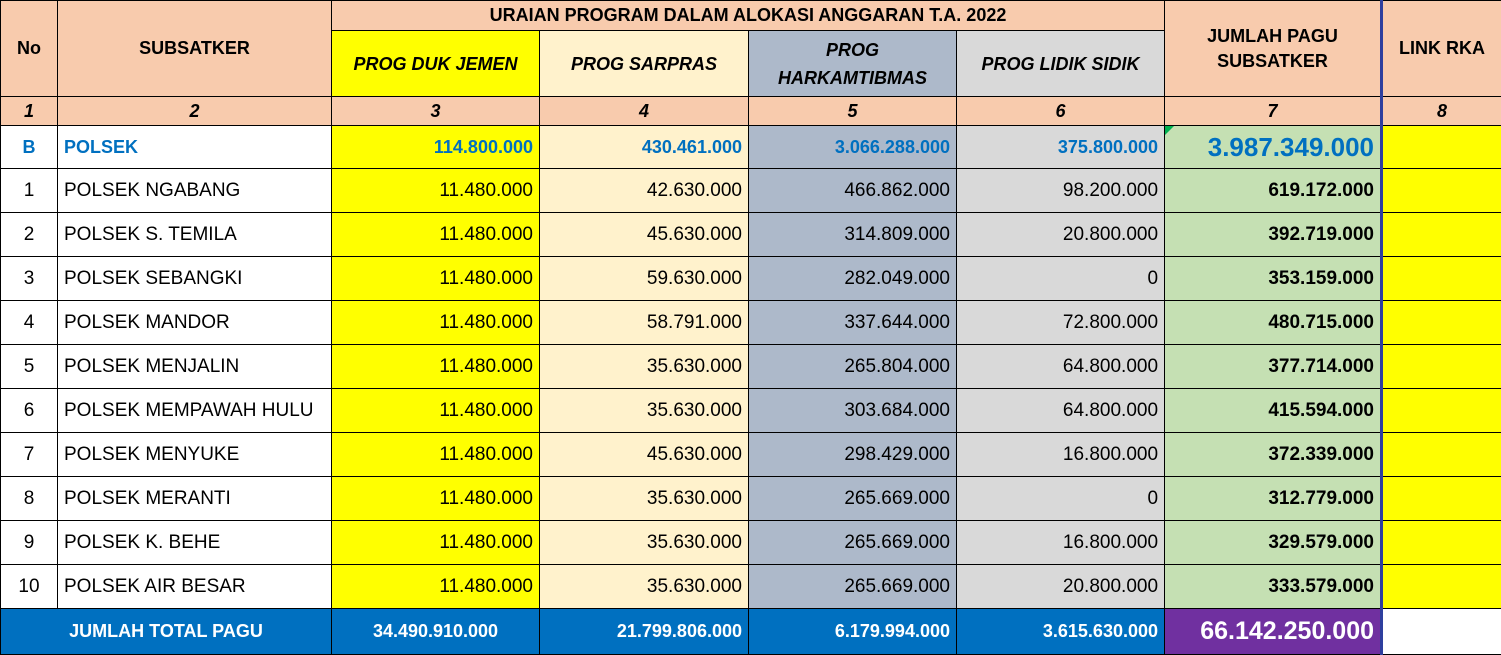 The width and height of the screenshot is (1501, 655). Describe the element at coordinates (853, 191) in the screenshot. I see `row-harkam-cell: 466.862.000` at that location.